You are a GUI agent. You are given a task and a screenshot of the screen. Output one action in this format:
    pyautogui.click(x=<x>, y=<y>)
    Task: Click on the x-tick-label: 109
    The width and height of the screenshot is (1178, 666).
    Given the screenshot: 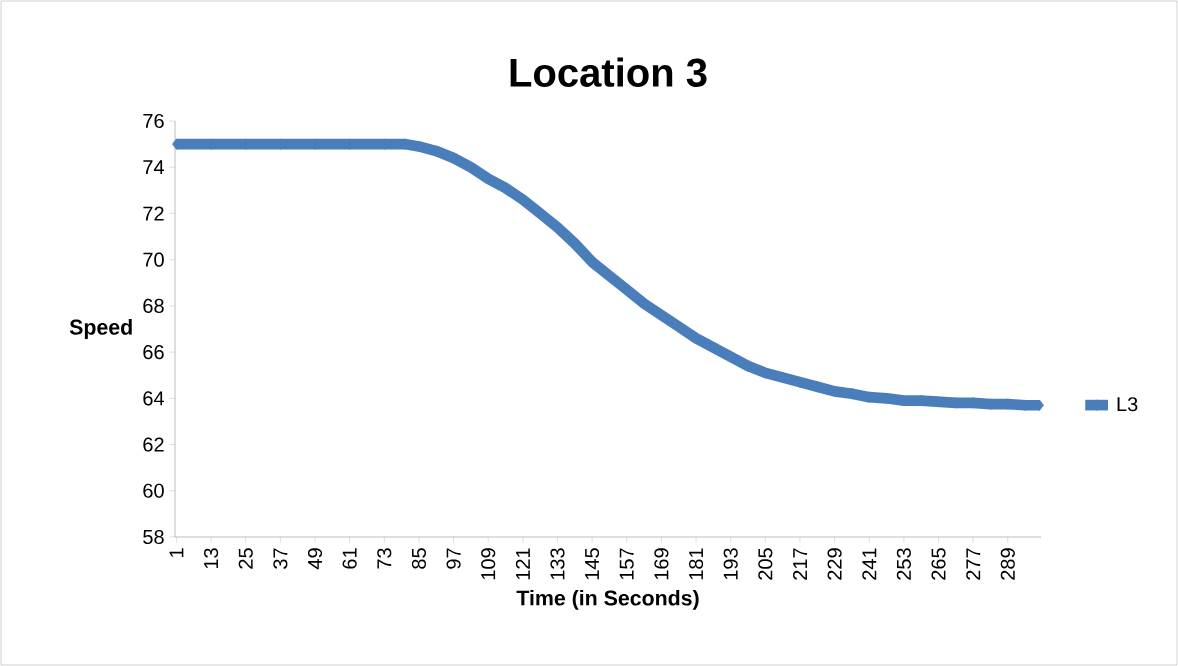 What is the action you would take?
    pyautogui.click(x=488, y=564)
    